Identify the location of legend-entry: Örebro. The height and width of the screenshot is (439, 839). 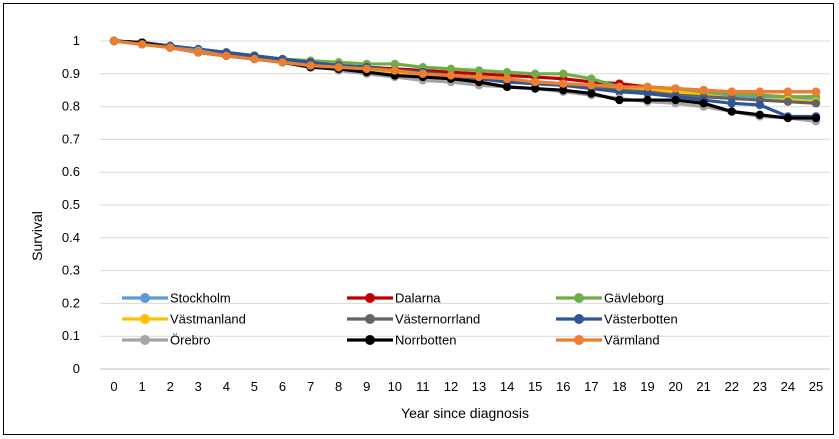
(166, 340).